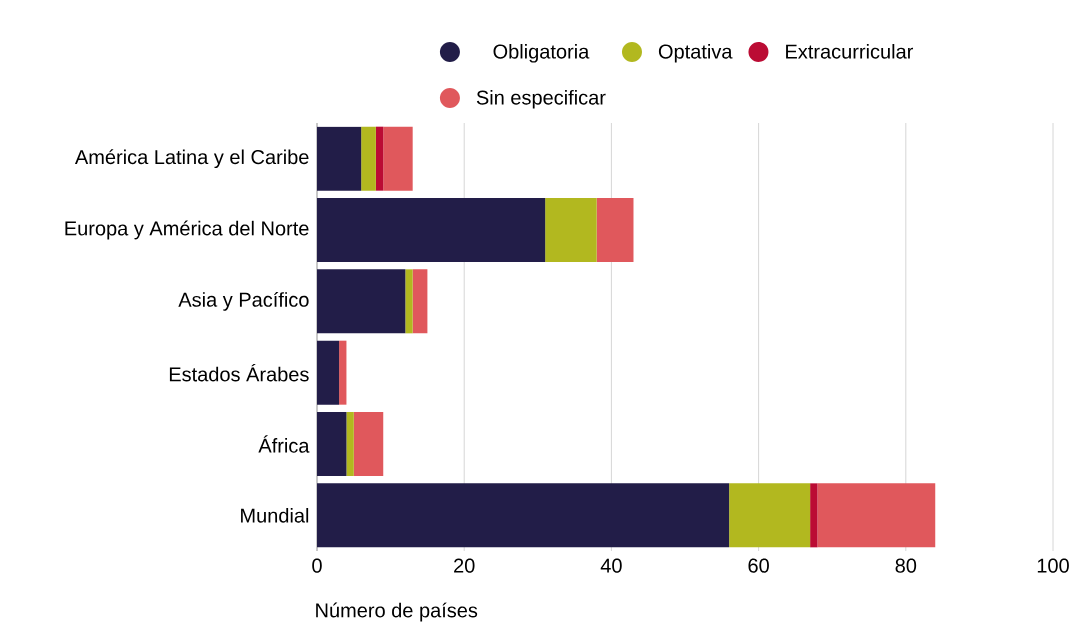 This screenshot has height=622, width=1075. I want to click on x-tick-label: 0, so click(317, 565).